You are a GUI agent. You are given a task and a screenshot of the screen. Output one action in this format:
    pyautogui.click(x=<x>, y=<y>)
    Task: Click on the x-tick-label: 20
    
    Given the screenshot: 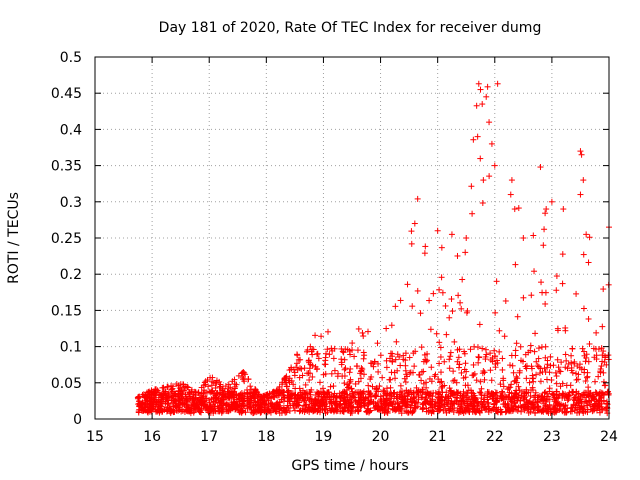 What is the action you would take?
    pyautogui.click(x=381, y=437)
    